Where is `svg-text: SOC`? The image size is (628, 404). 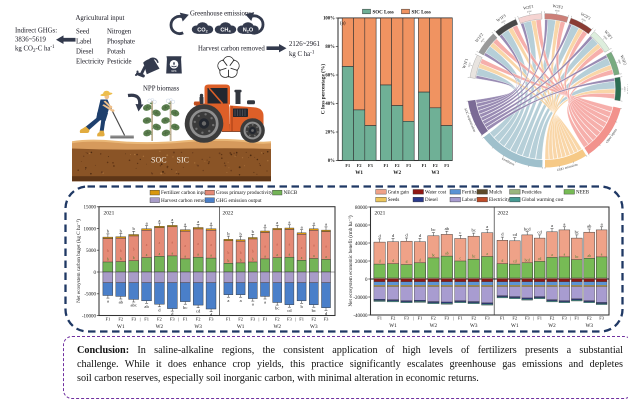 svg-text: SOC is located at coordinates (159, 160).